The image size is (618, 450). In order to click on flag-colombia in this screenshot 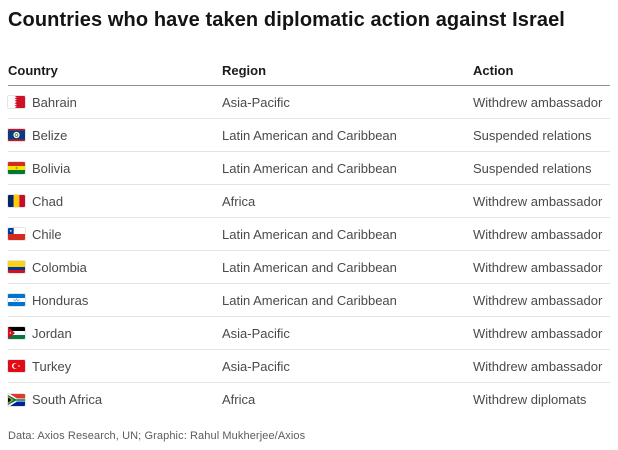, I will do `click(16, 267)`.